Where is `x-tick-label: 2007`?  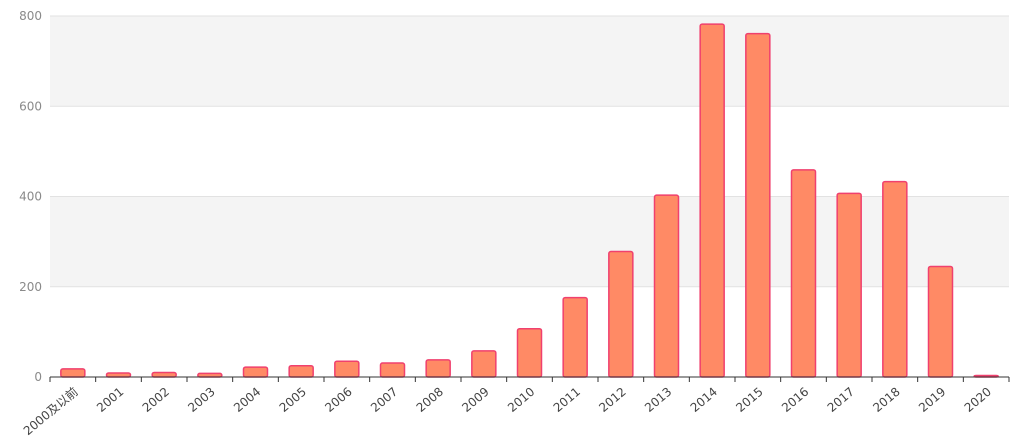
x-tick-label: 2007 is located at coordinates (384, 400).